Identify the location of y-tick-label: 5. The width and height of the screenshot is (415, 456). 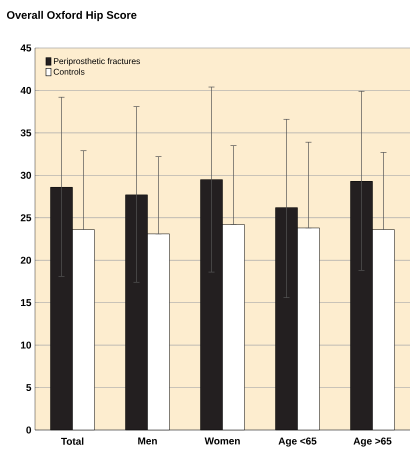
(29, 388).